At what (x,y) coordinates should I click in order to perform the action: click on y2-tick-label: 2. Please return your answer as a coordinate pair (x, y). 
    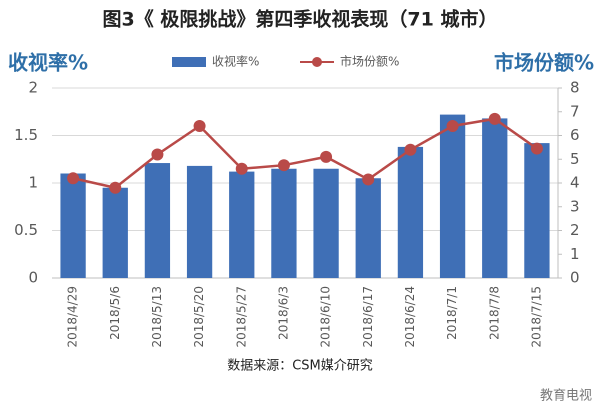
    Looking at the image, I should click on (575, 230).